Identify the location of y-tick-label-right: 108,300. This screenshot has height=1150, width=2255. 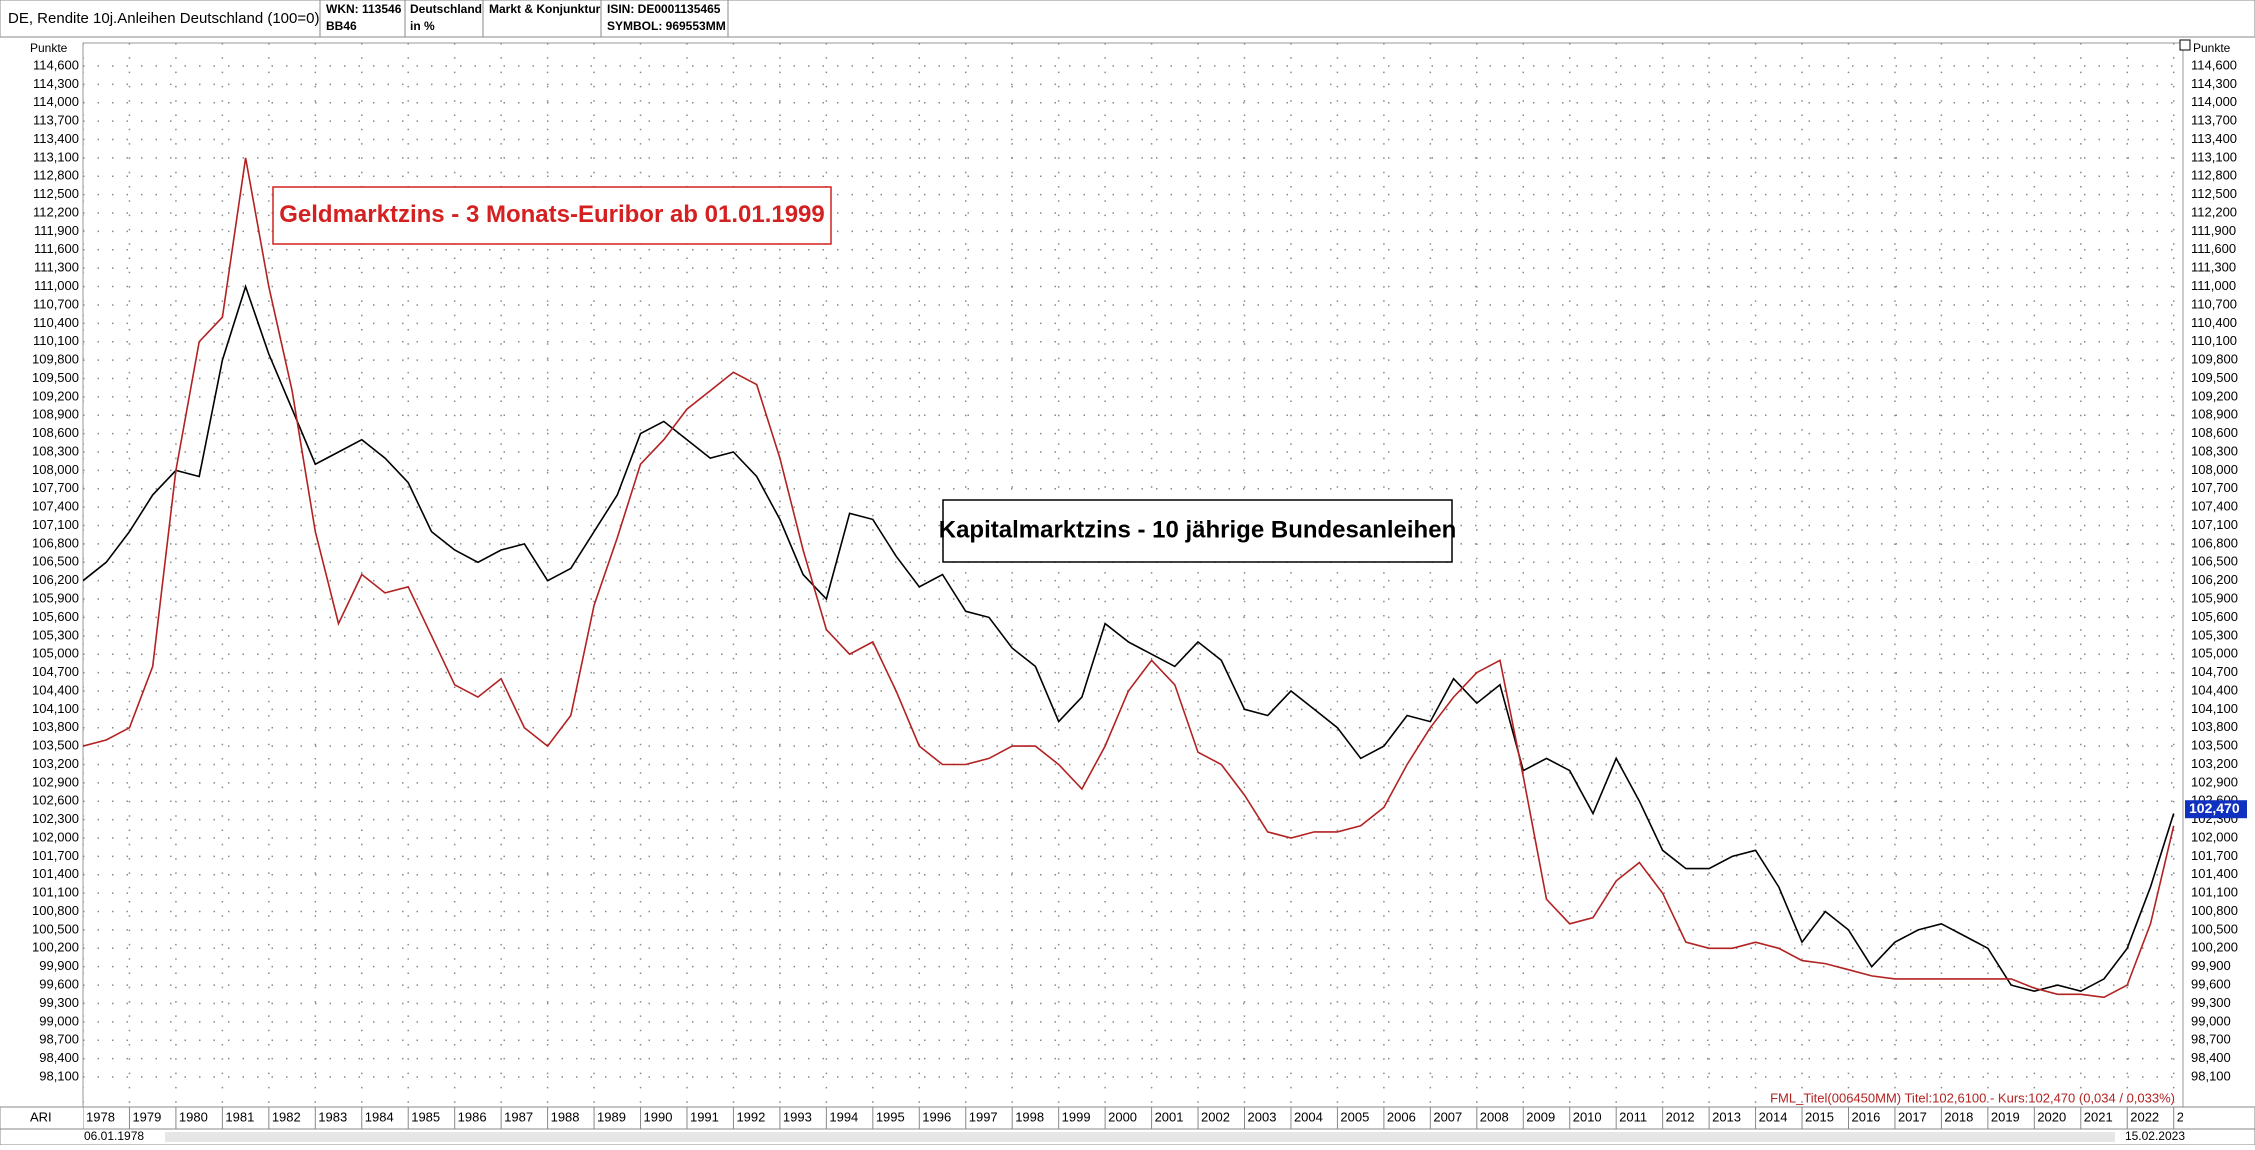
(2214, 450).